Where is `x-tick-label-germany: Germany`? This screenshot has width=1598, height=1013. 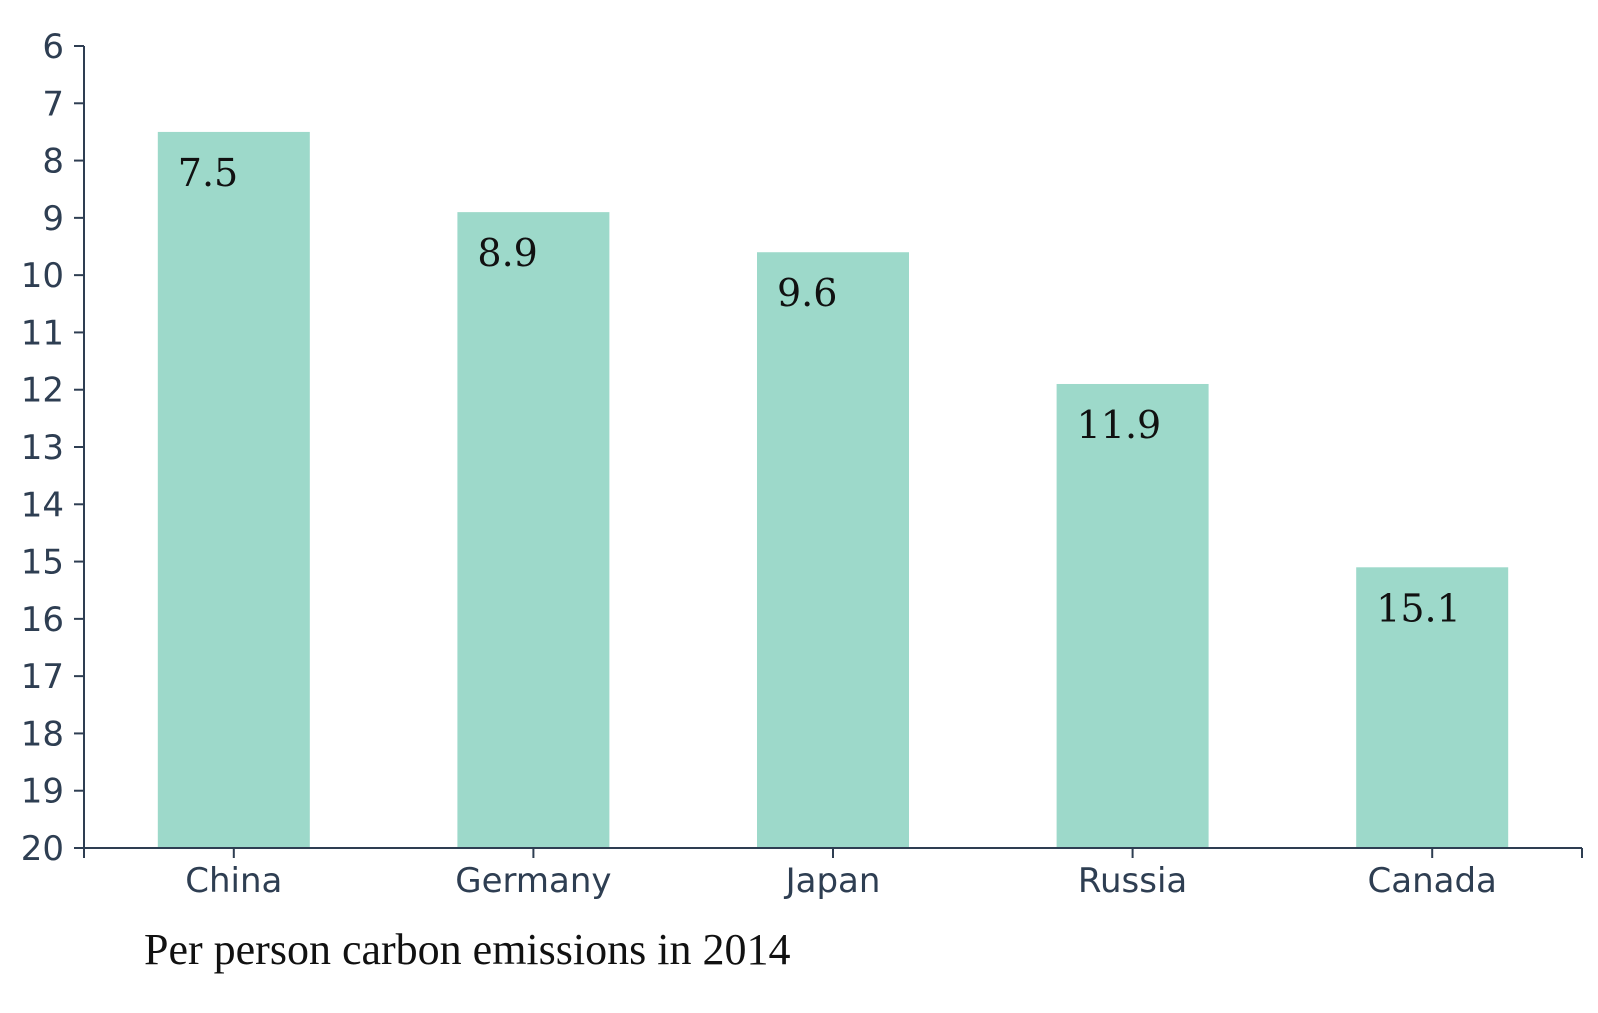
x-tick-label-germany: Germany is located at coordinates (533, 881).